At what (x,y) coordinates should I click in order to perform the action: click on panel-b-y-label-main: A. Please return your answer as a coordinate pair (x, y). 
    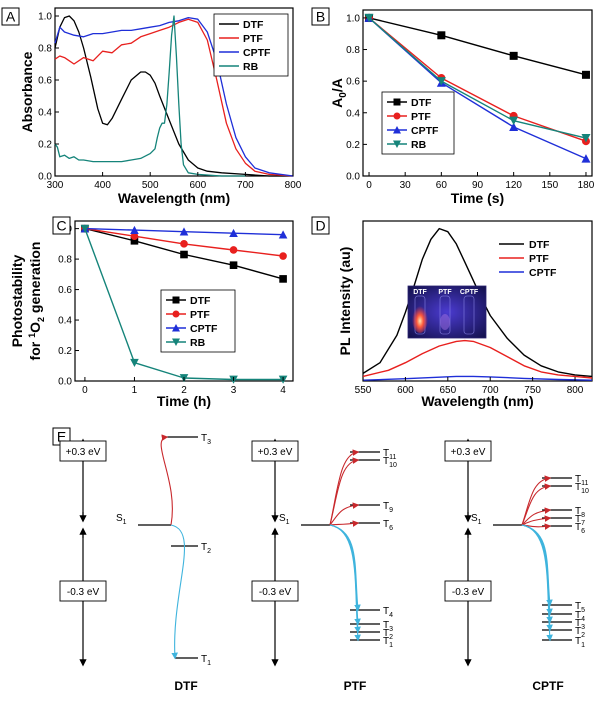
    Looking at the image, I should click on (337, 103).